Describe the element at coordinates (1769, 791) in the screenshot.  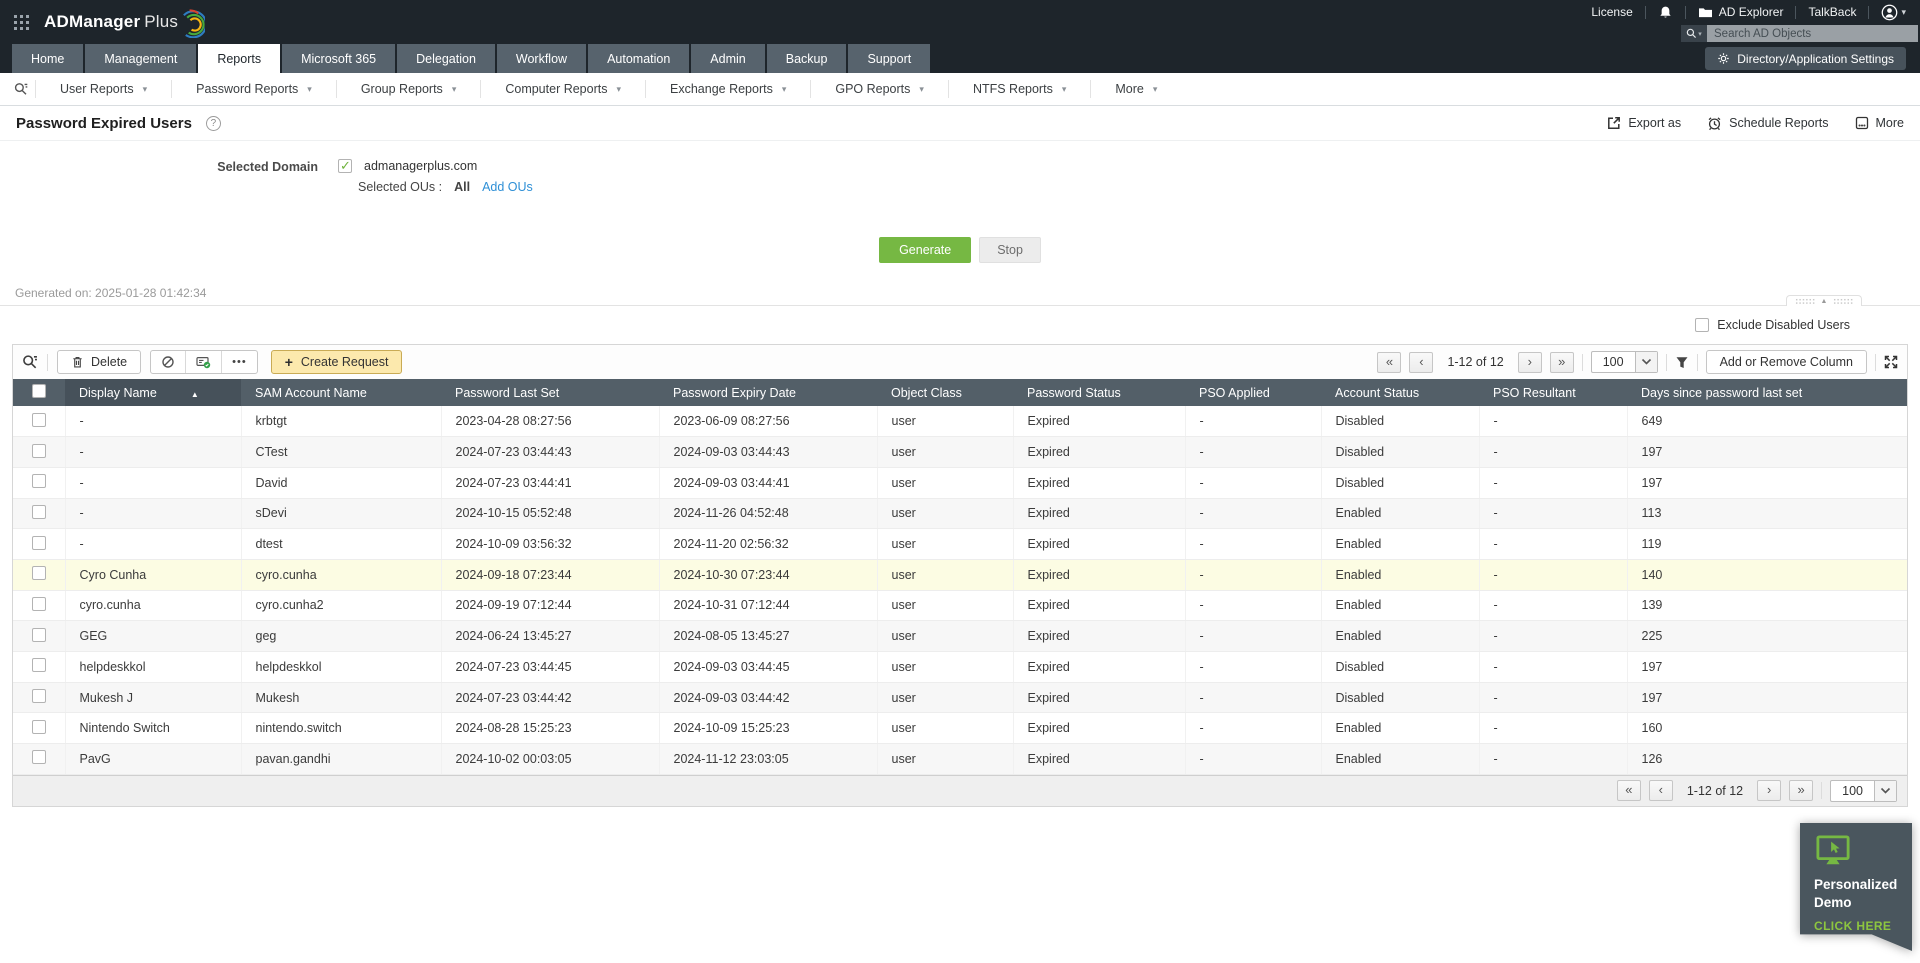
I see `footer-pagination-next-button: ›` at that location.